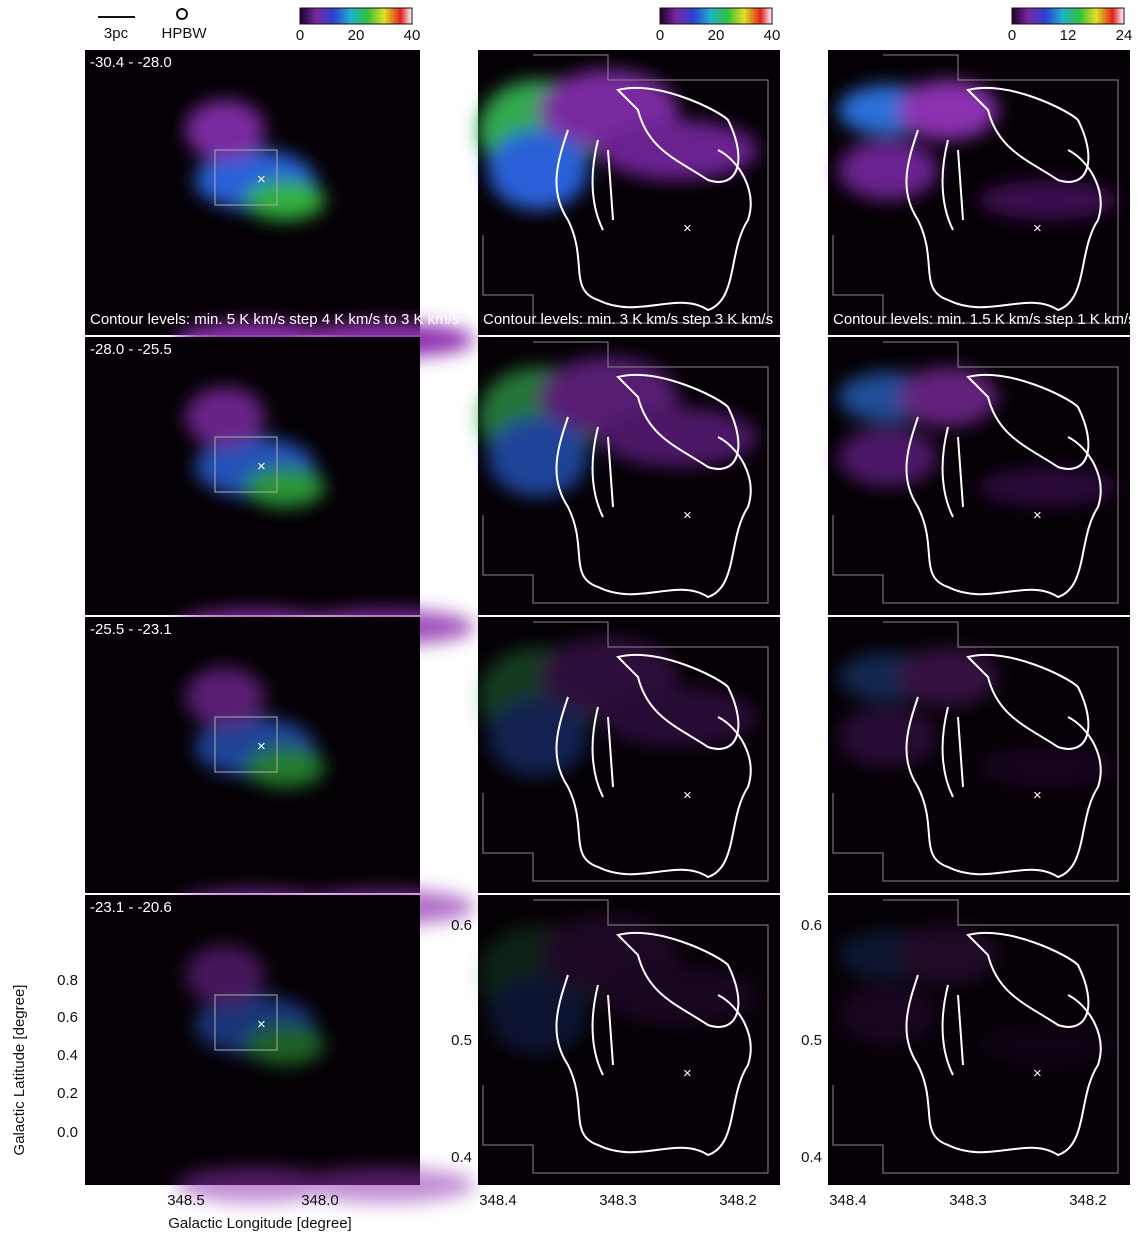  I want to click on x-tick-label: 348.5, so click(186, 1200).